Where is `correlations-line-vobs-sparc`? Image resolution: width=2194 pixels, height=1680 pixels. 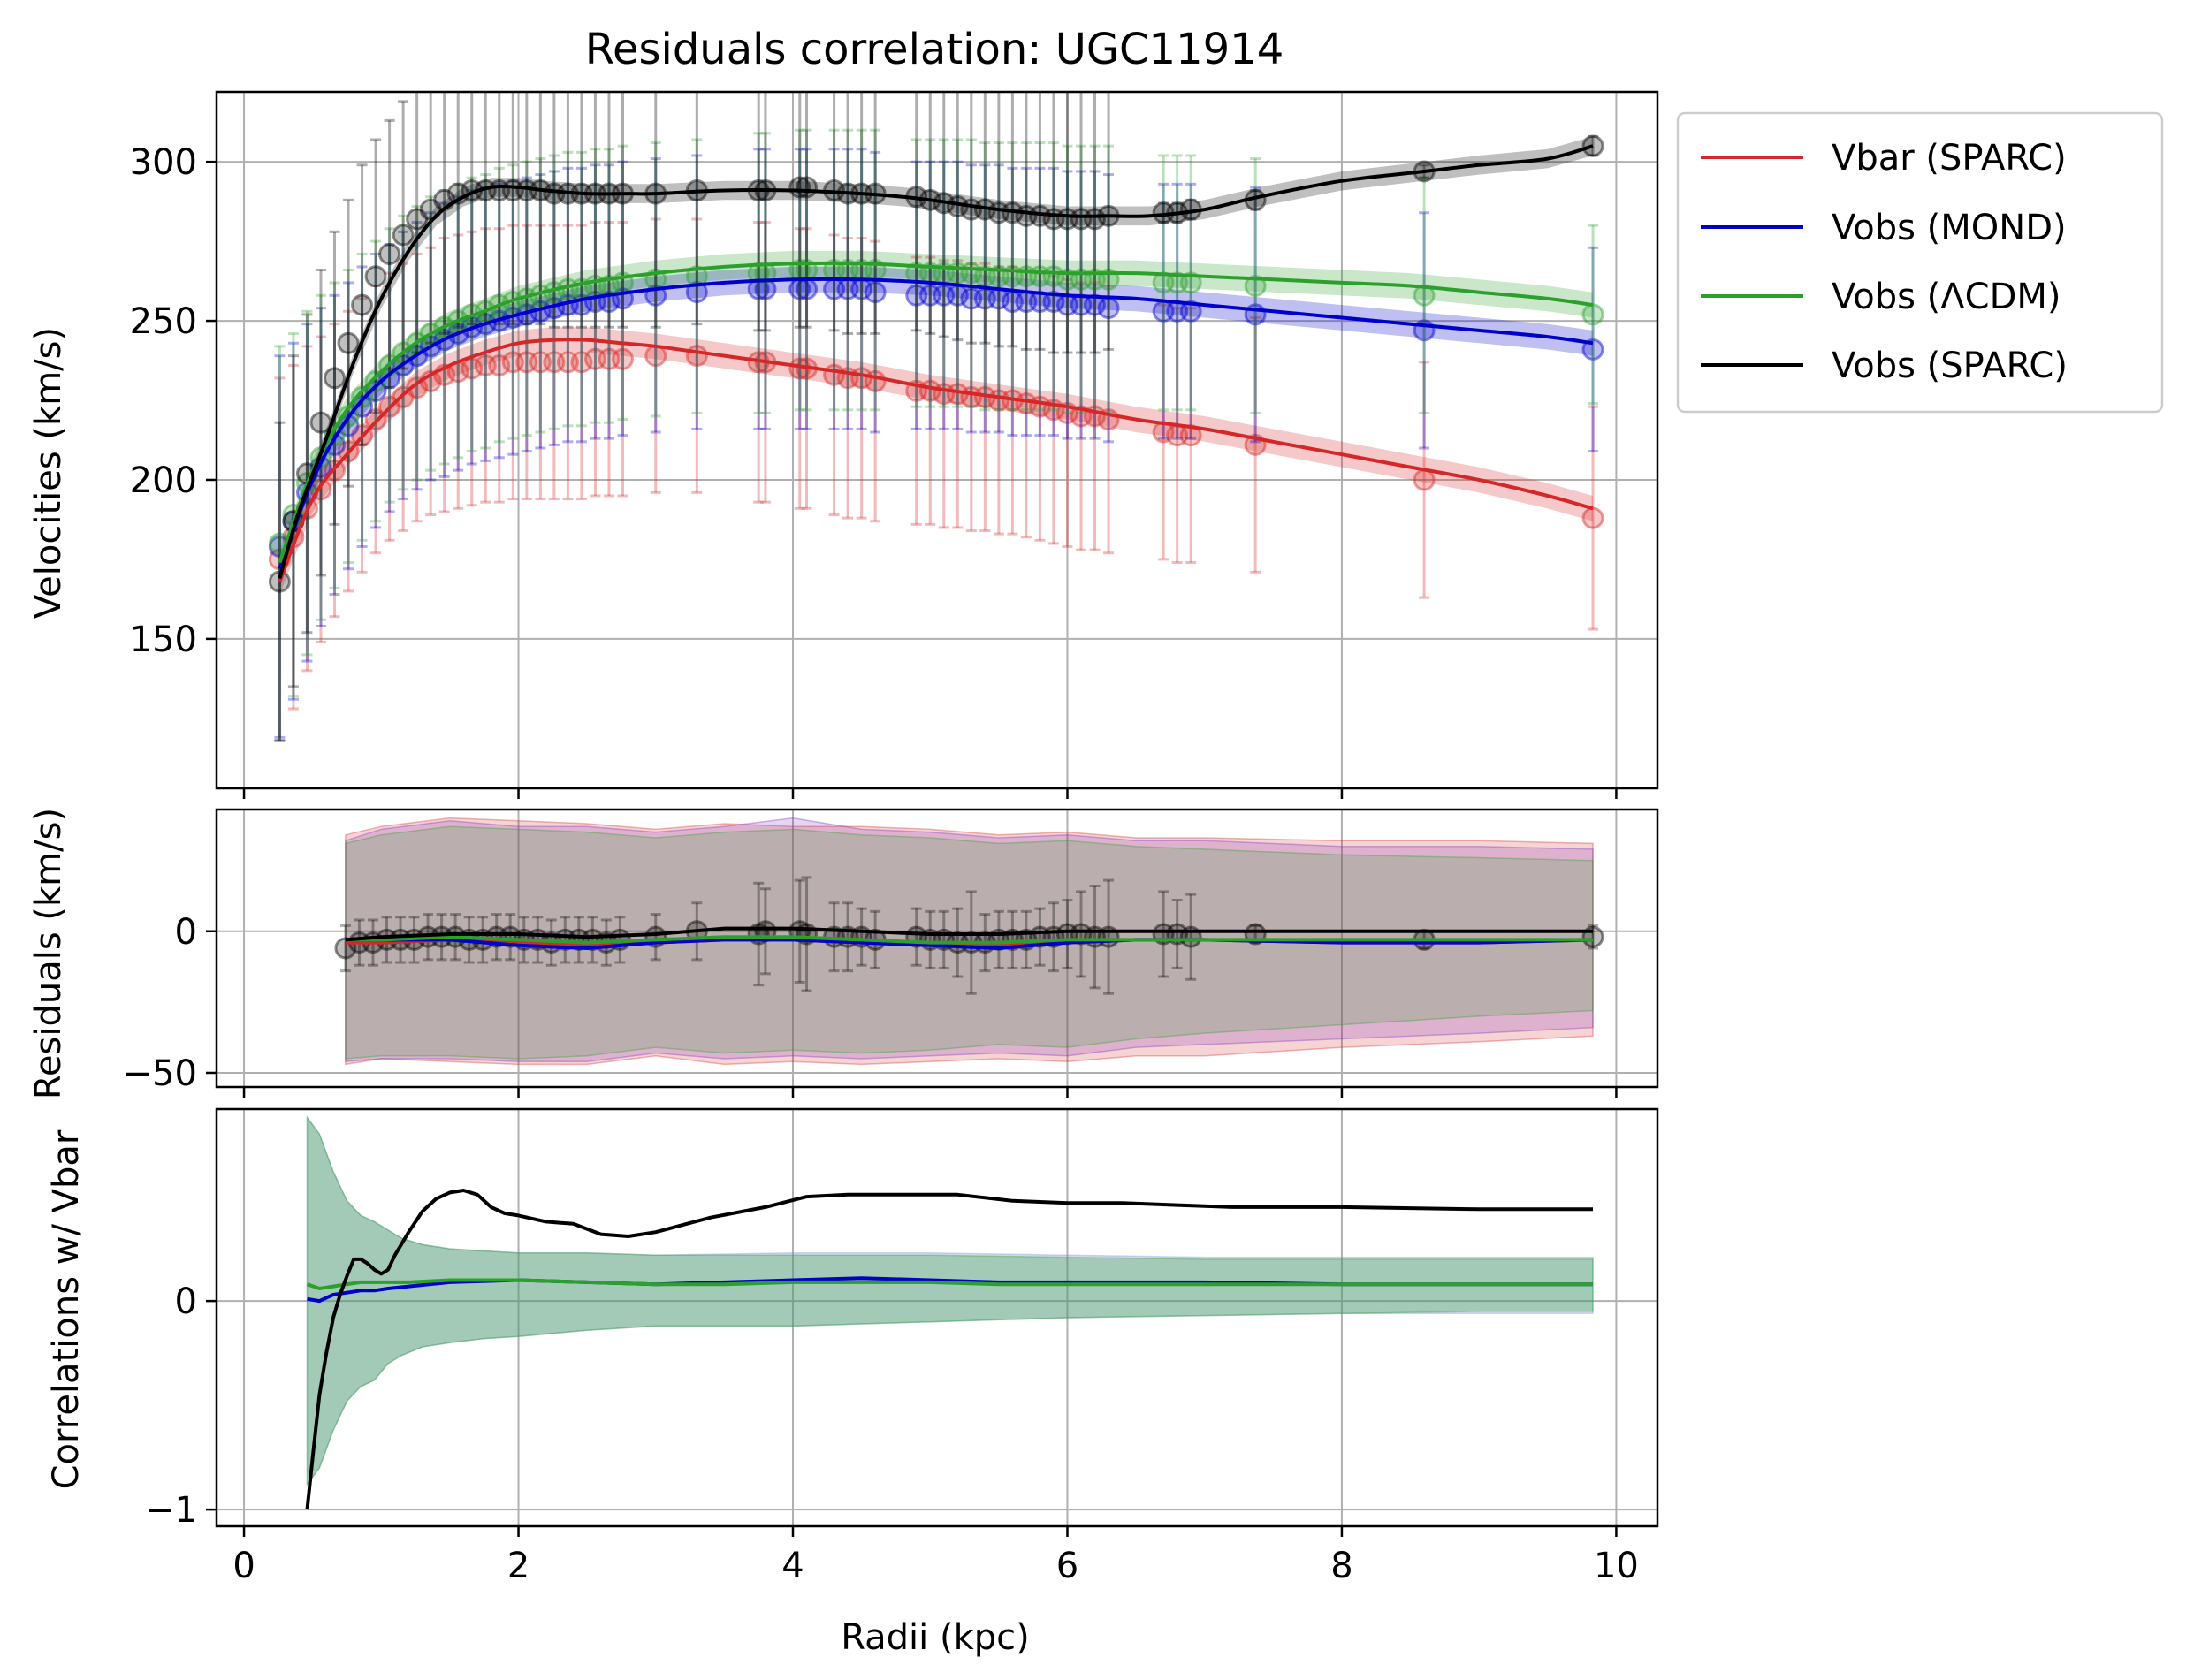
correlations-line-vobs-sparc is located at coordinates (949, 1349).